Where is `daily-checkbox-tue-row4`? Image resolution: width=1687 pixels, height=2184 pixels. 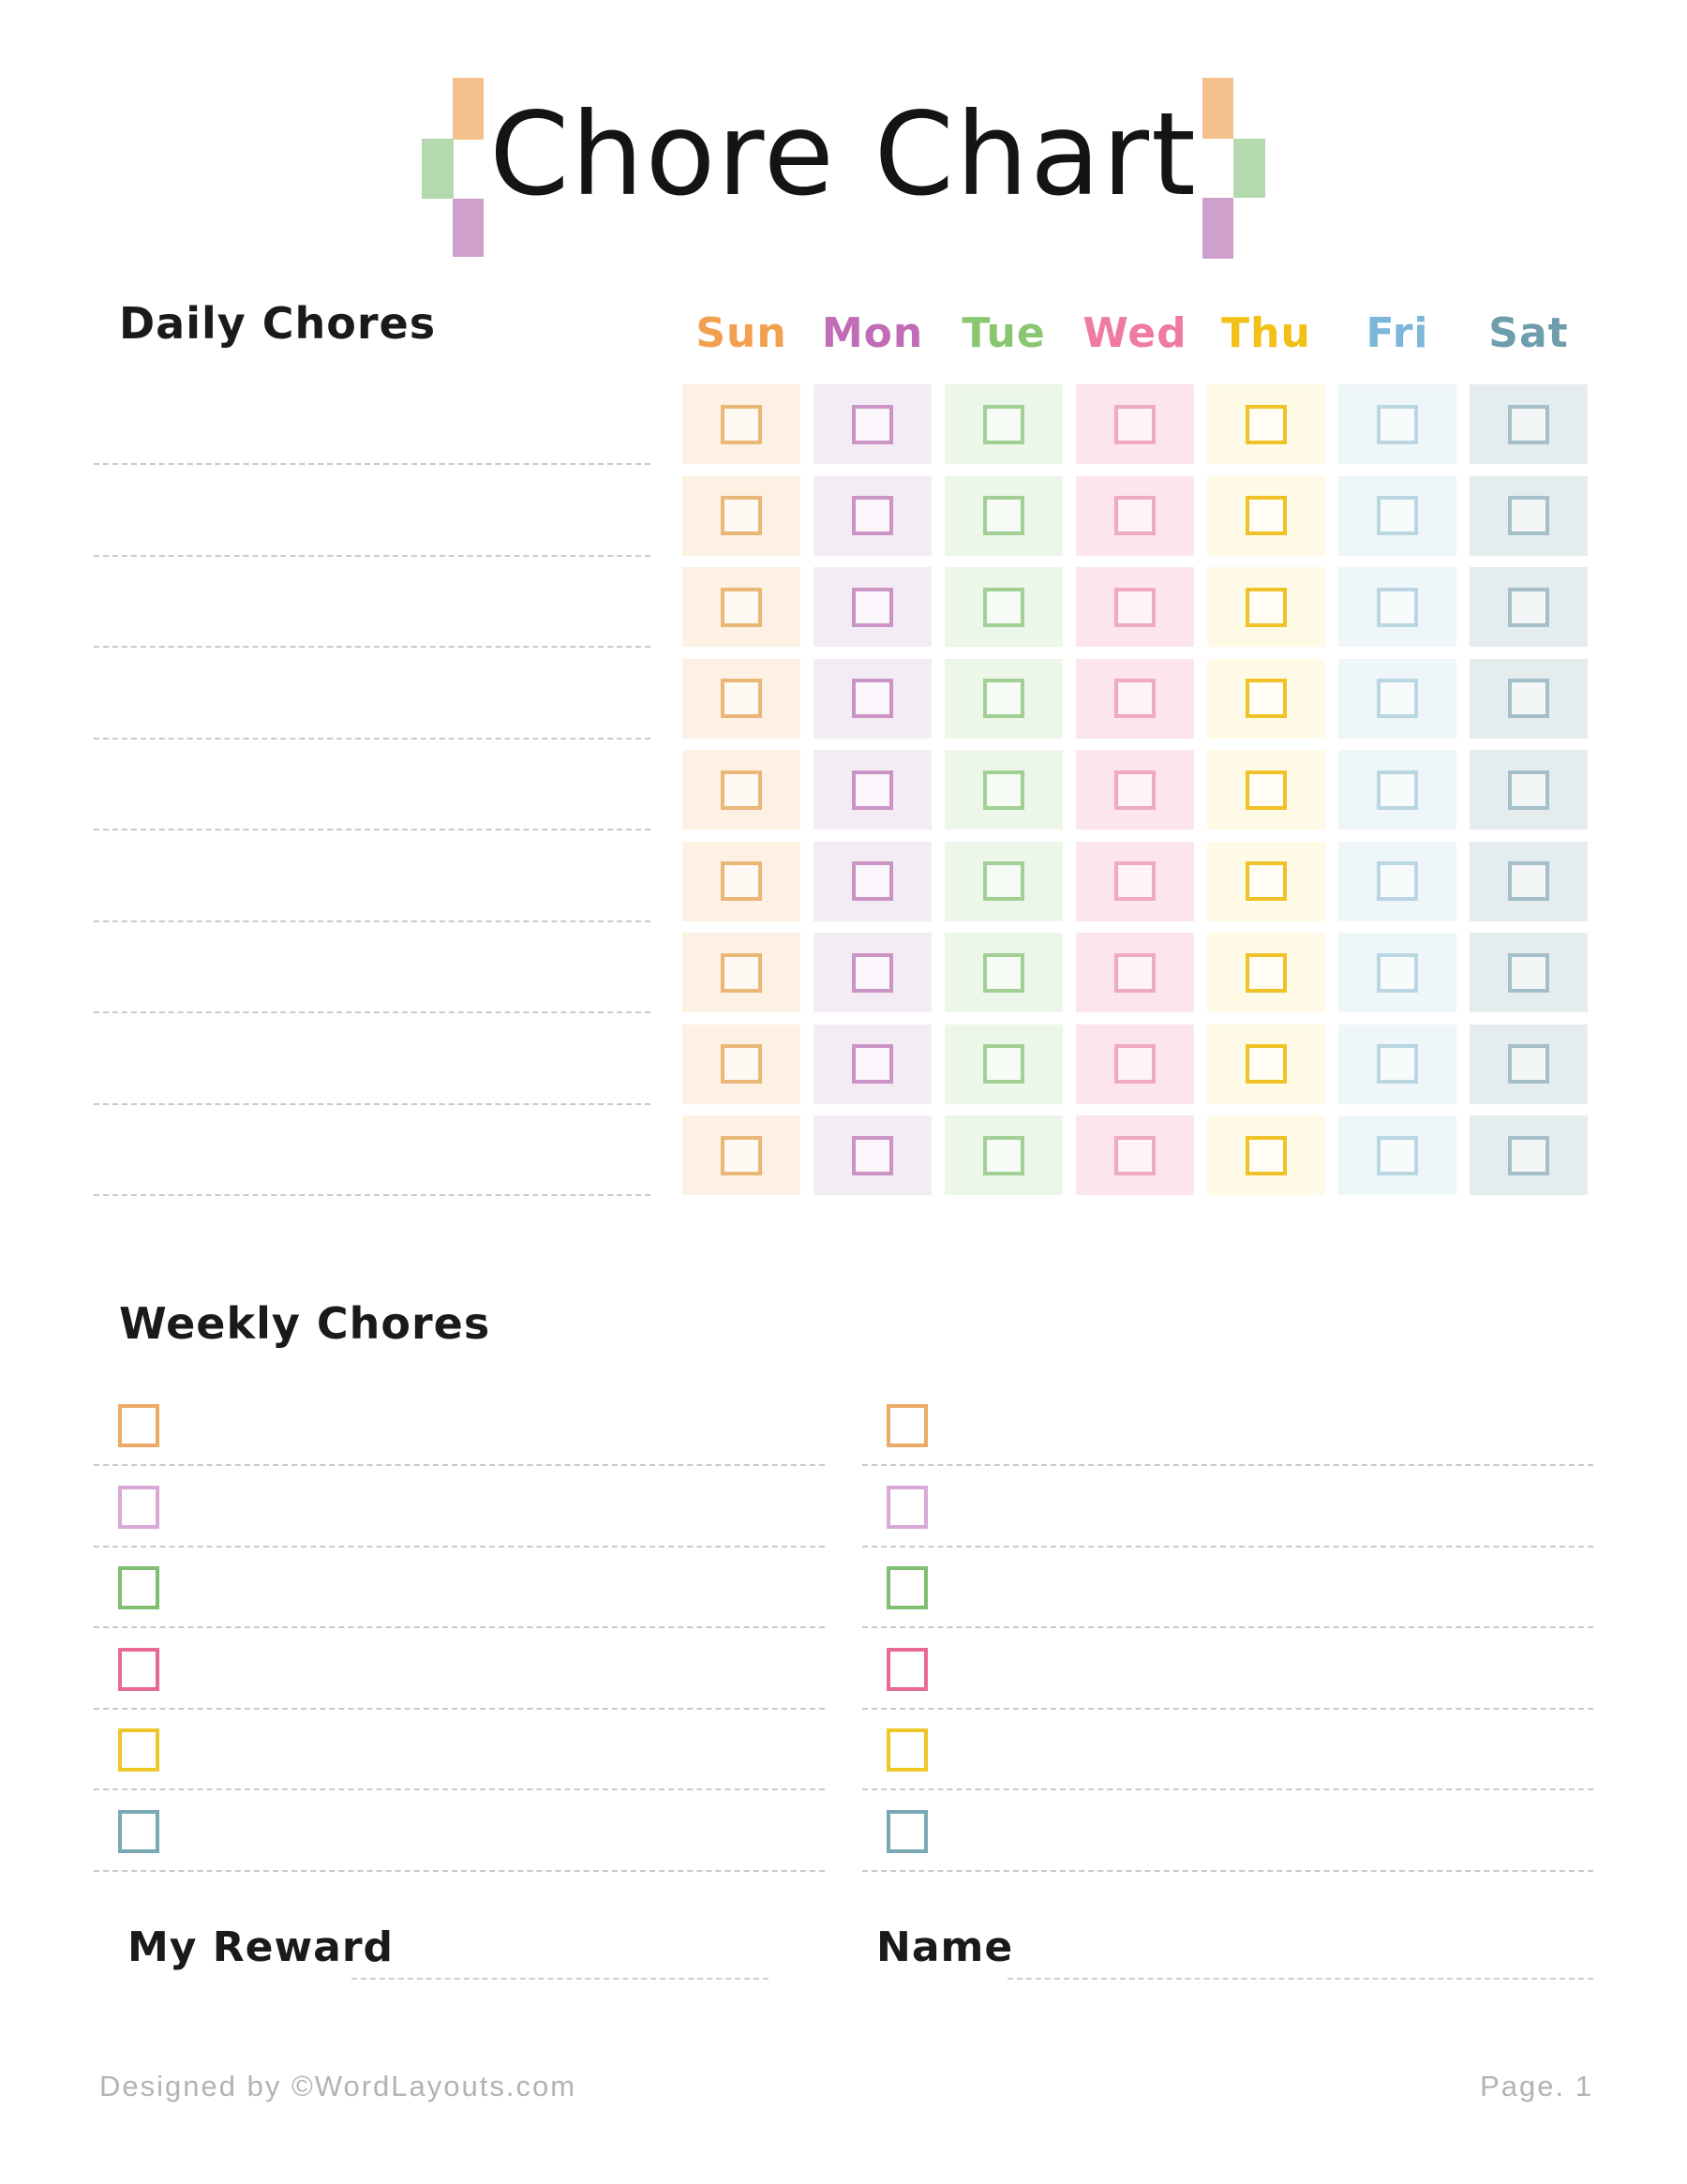 daily-checkbox-tue-row4 is located at coordinates (1003, 698).